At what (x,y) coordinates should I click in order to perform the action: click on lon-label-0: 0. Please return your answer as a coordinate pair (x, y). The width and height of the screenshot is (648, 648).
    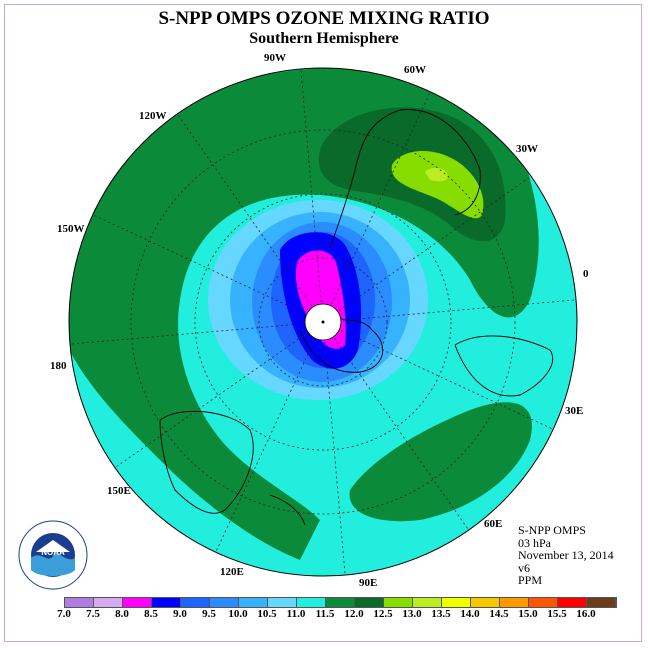
    Looking at the image, I should click on (586, 274).